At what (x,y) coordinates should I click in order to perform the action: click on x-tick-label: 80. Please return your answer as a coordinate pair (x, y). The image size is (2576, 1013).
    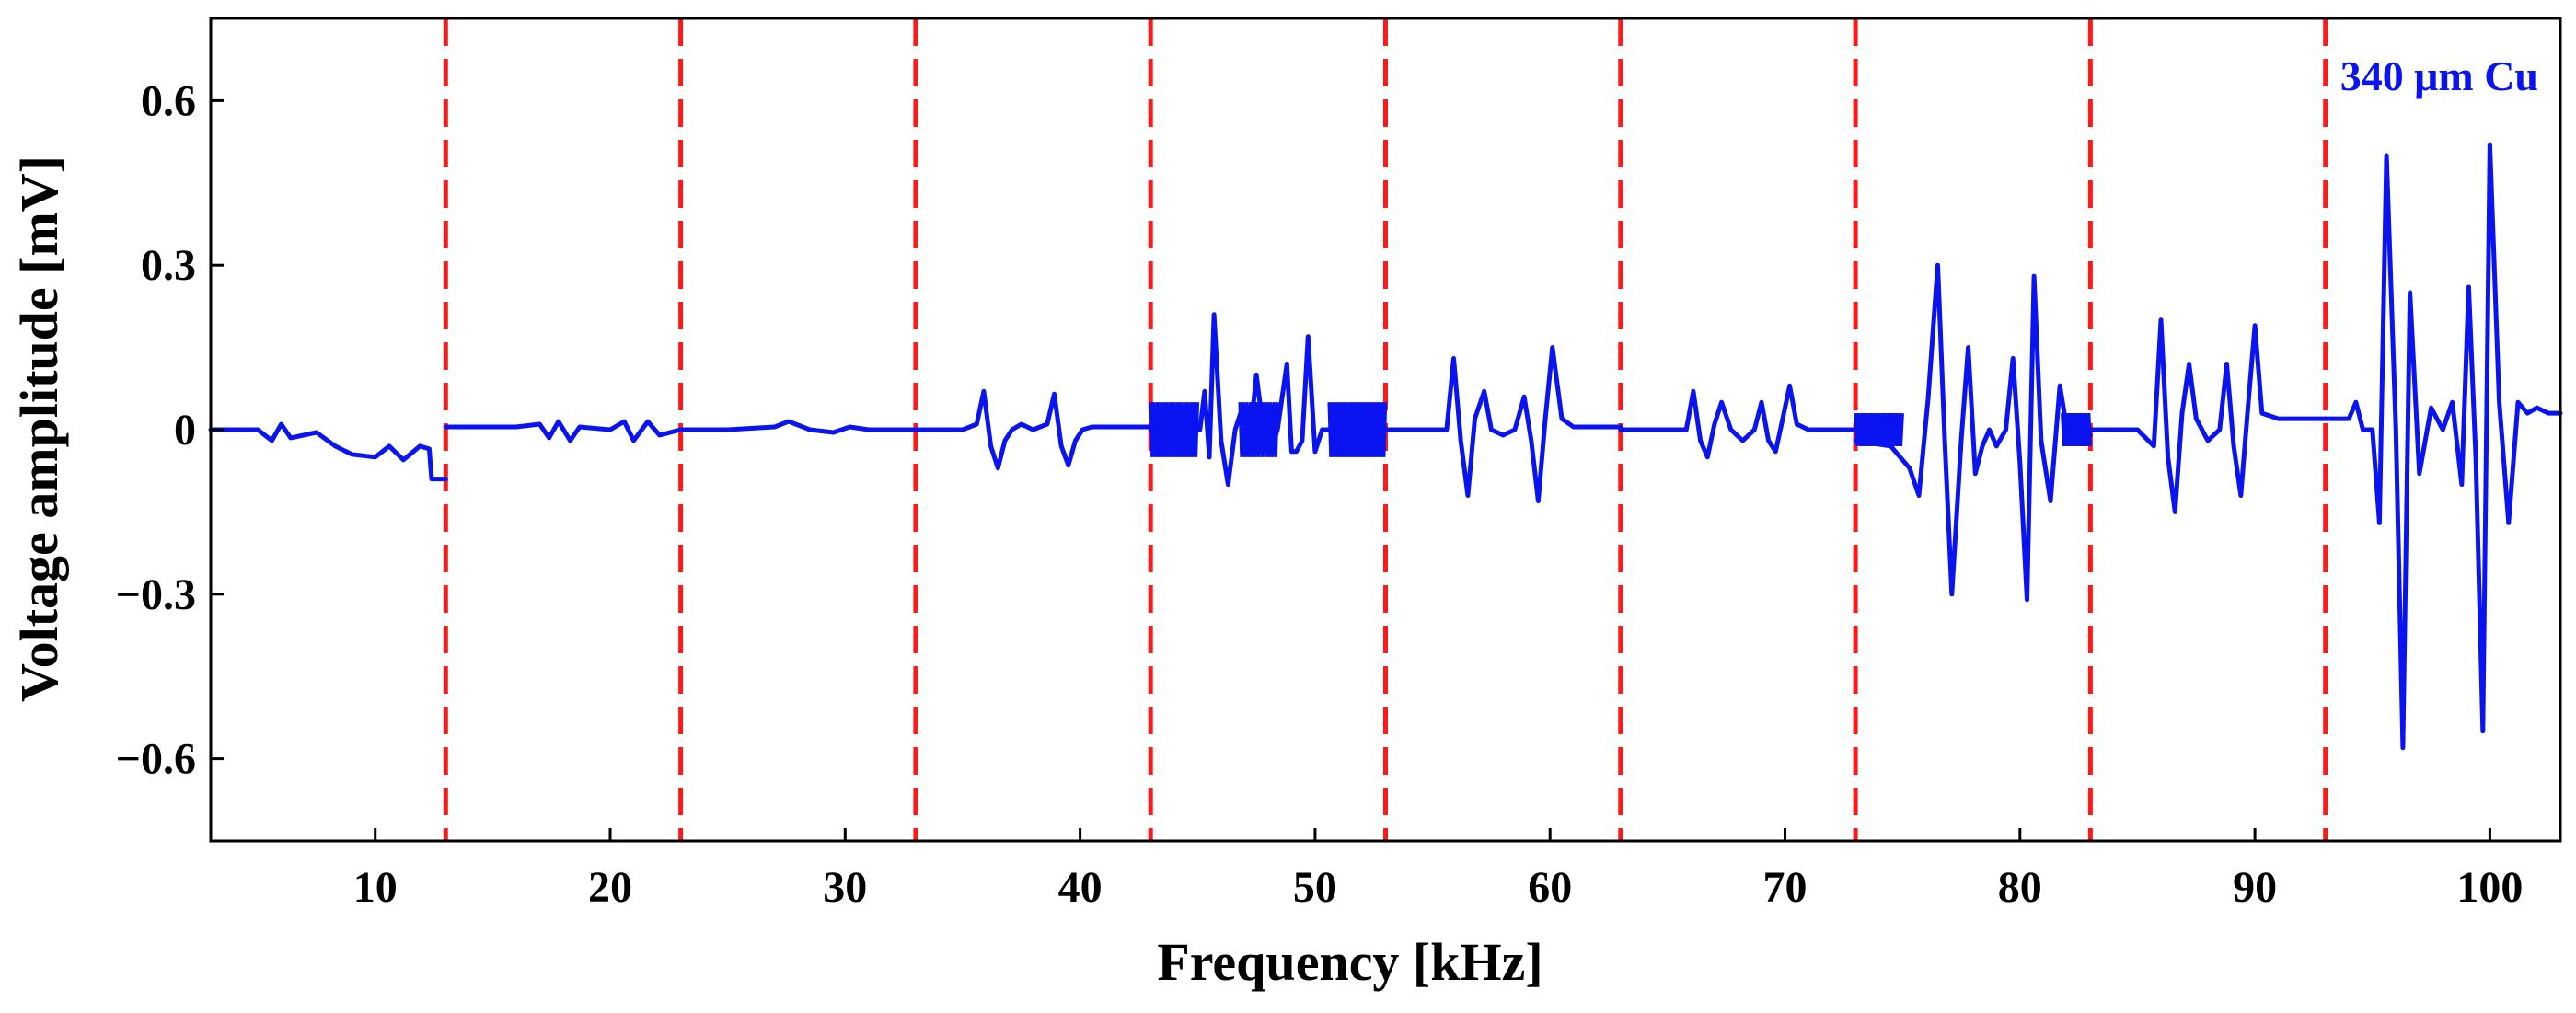
    Looking at the image, I should click on (2020, 887).